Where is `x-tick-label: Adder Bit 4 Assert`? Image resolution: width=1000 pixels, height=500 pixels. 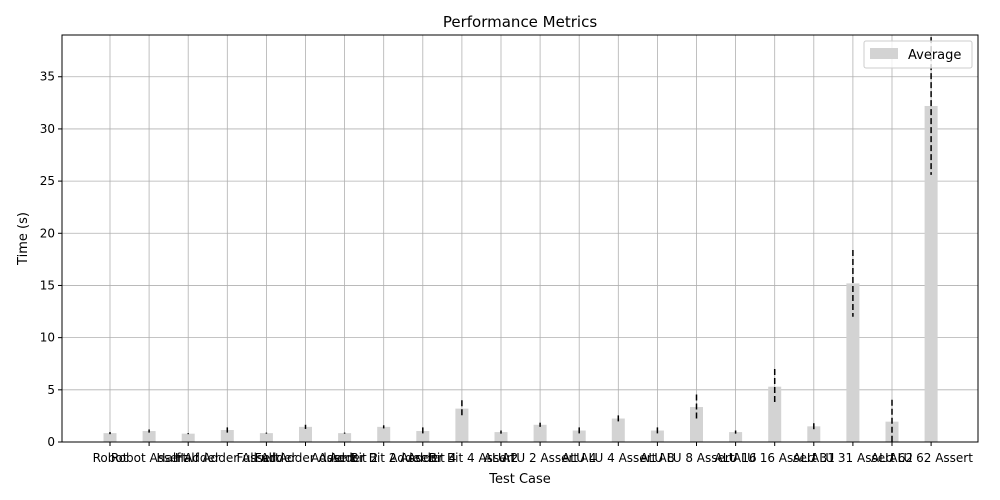
x-tick-label: Adder Bit 4 Assert is located at coordinates (462, 458).